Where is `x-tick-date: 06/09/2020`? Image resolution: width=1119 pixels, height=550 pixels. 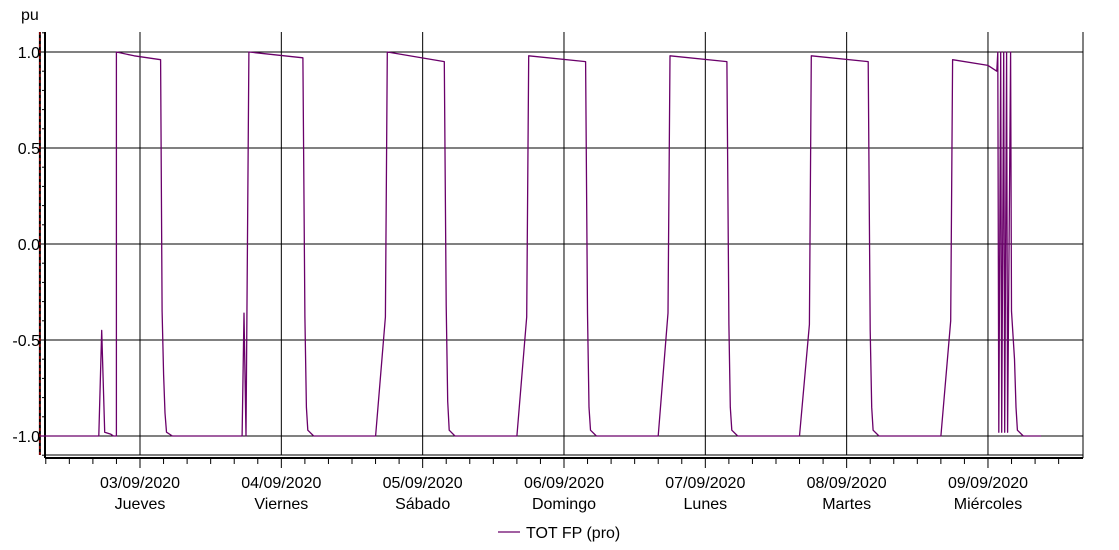 x-tick-date: 06/09/2020 is located at coordinates (564, 483).